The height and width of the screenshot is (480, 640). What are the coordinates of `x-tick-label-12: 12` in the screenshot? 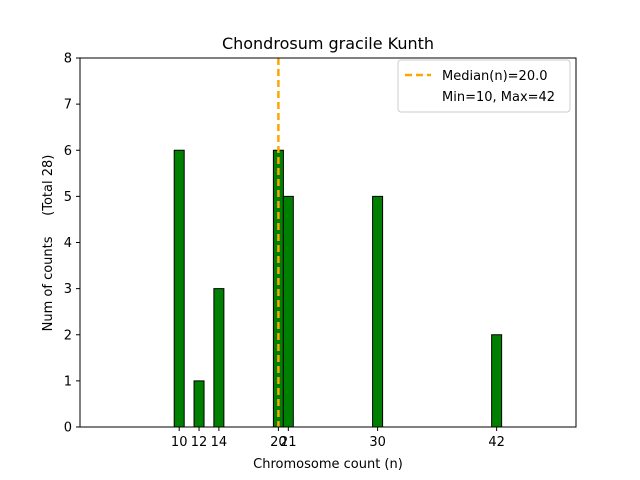 It's located at (199, 442).